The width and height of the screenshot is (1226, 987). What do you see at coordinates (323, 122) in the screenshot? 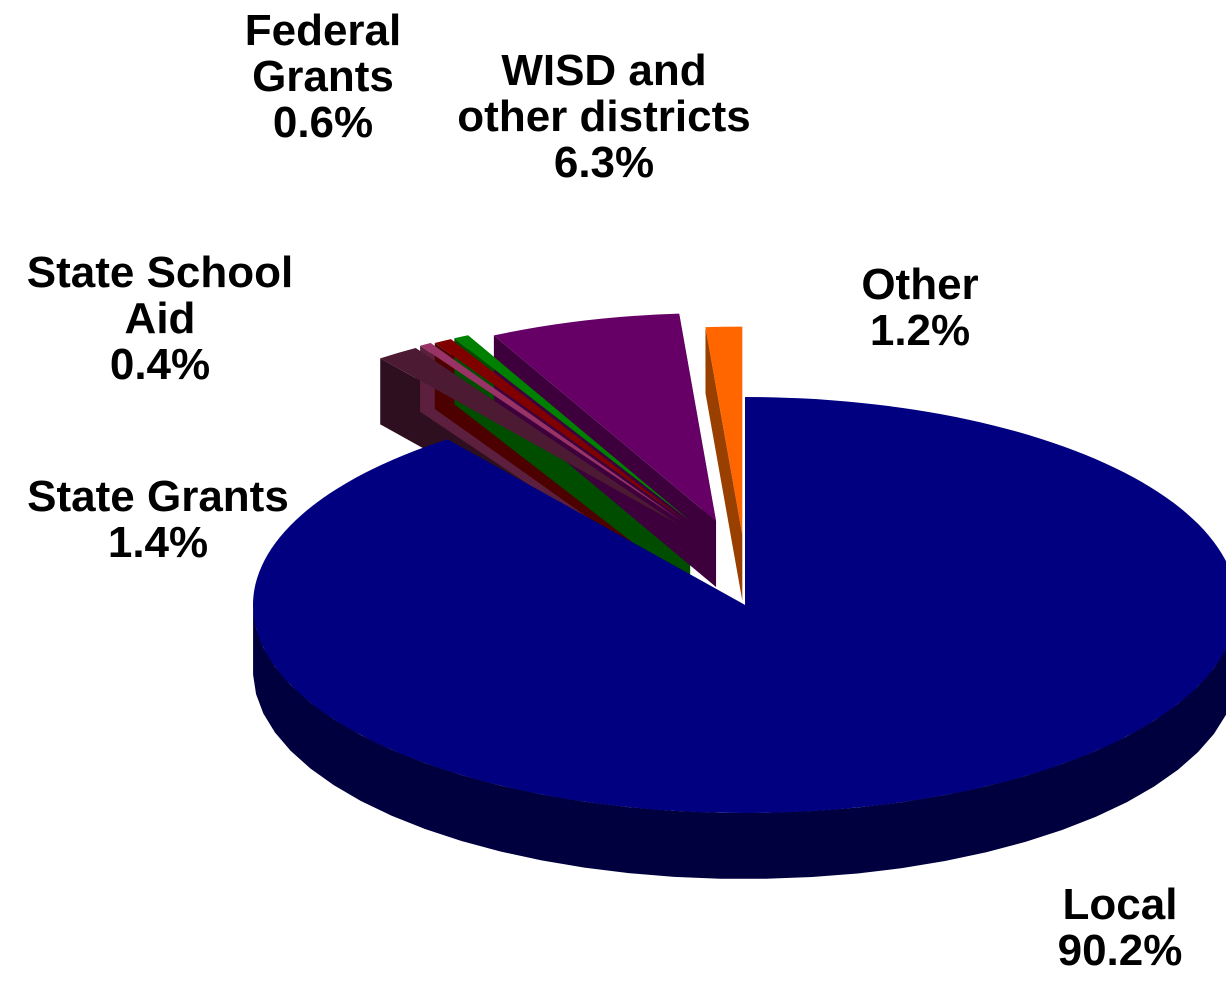
I see `value-federal-grants: 0.6%` at bounding box center [323, 122].